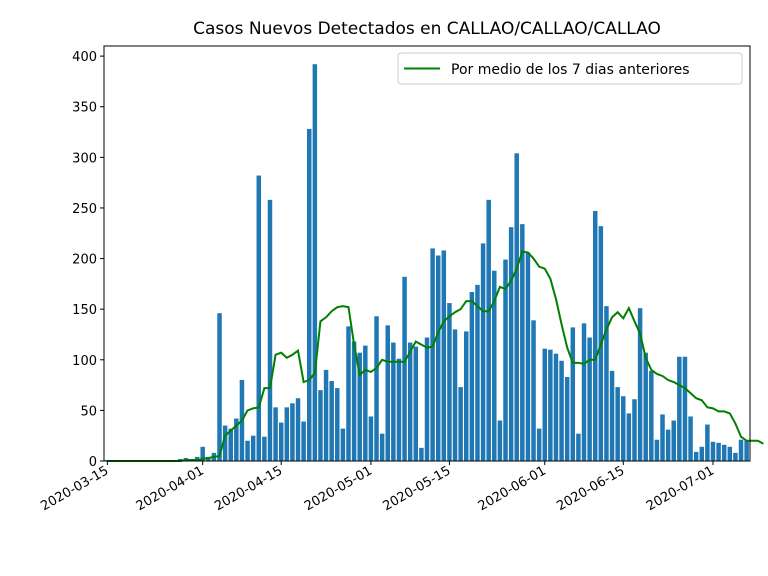 Image resolution: width=768 pixels, height=576 pixels. I want to click on y-tick-label: 200, so click(84, 260).